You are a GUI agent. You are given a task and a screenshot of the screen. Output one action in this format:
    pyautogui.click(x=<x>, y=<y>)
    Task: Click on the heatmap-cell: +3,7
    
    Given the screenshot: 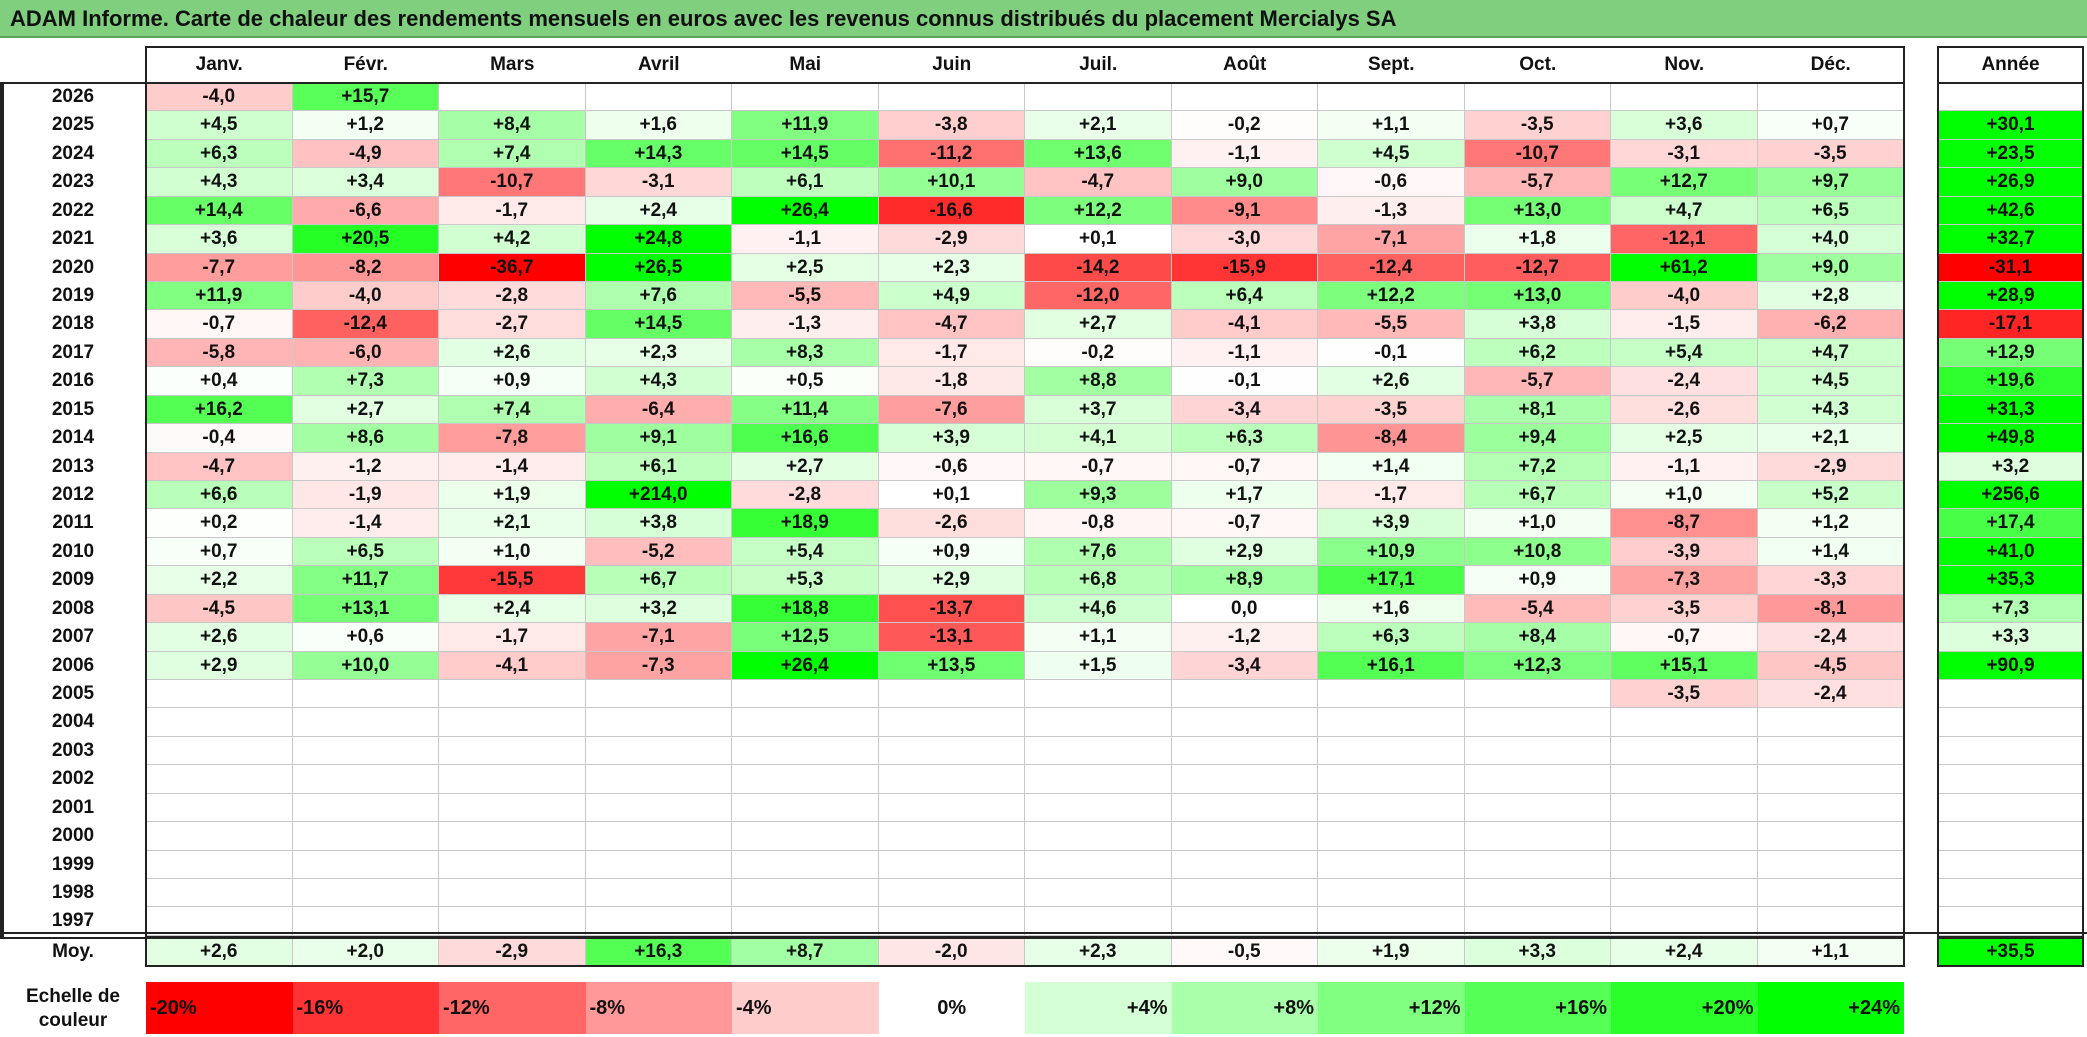 What is the action you would take?
    pyautogui.click(x=1098, y=410)
    